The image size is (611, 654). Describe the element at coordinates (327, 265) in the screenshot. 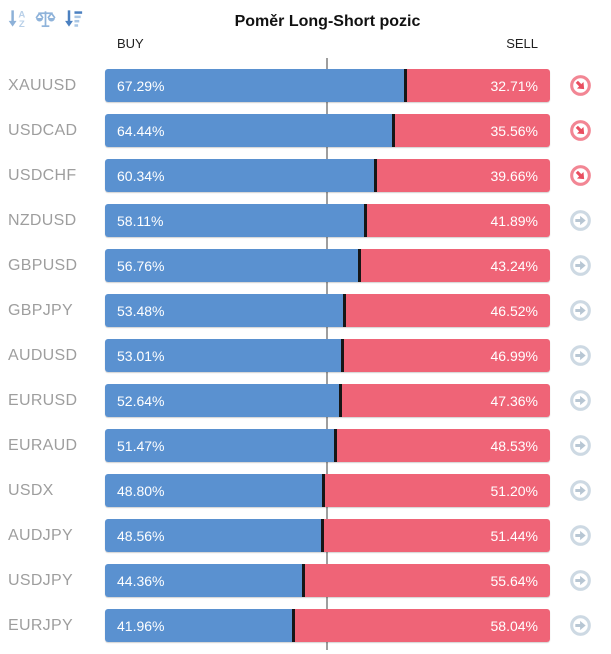

I see `ratio-bar: 56.76% 43.24%` at that location.